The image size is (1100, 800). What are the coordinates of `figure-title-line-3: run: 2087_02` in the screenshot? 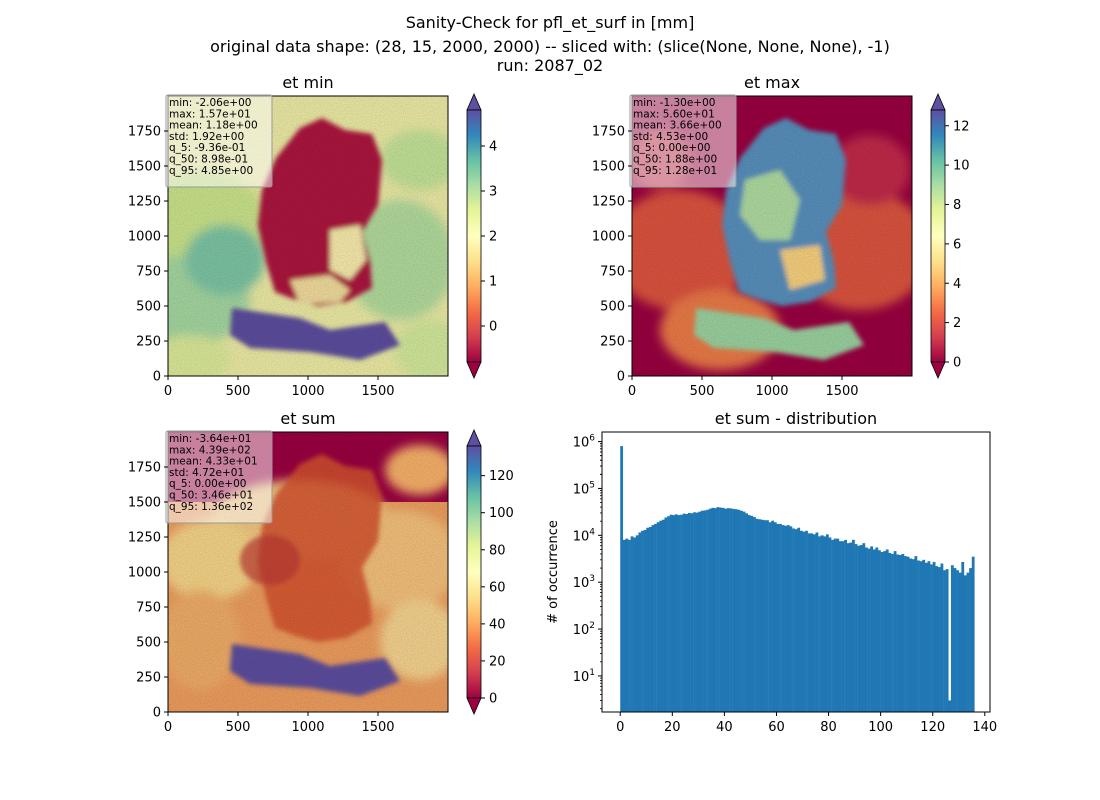 It's located at (550, 65).